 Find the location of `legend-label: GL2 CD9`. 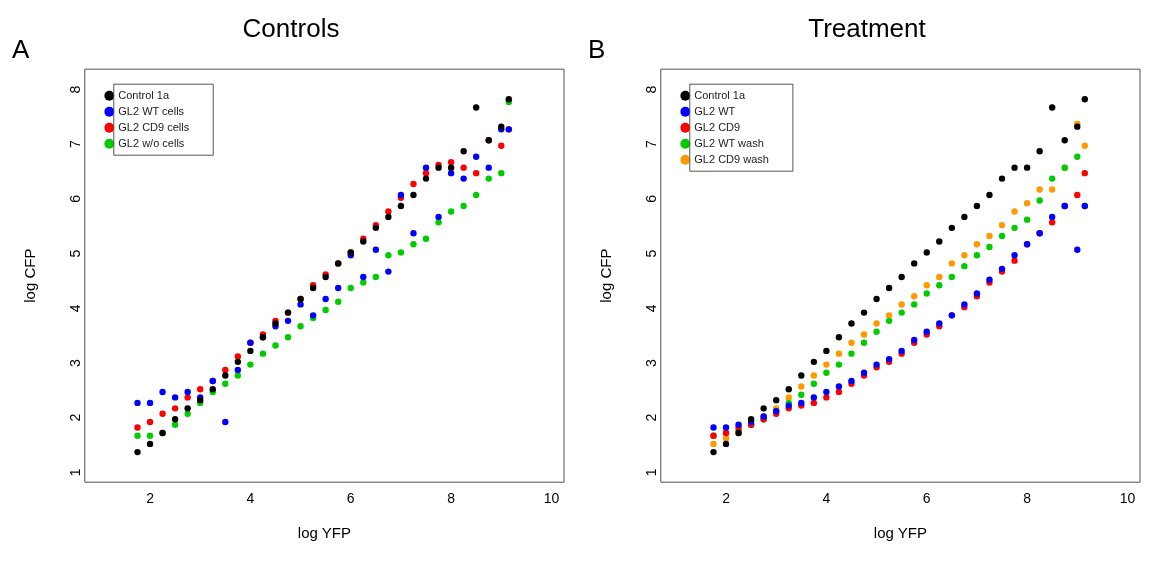

legend-label: GL2 CD9 is located at coordinates (717, 126).